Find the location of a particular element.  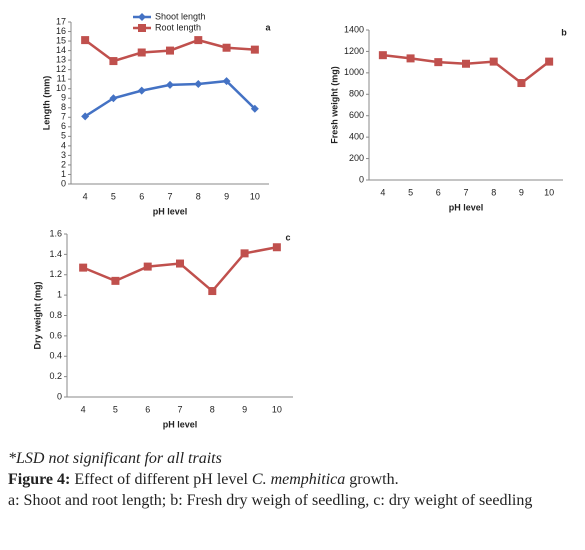

y-tick-label: 1400 is located at coordinates (354, 29).